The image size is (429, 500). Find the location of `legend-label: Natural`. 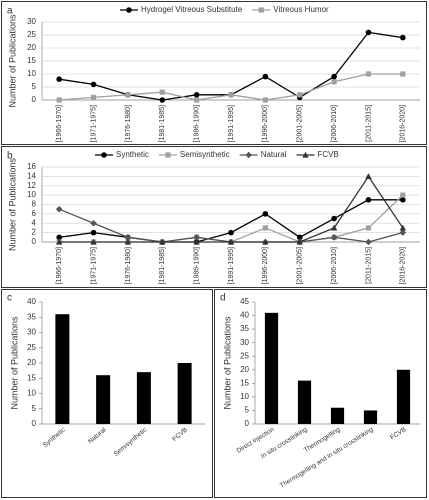

legend-label: Natural is located at coordinates (274, 154).